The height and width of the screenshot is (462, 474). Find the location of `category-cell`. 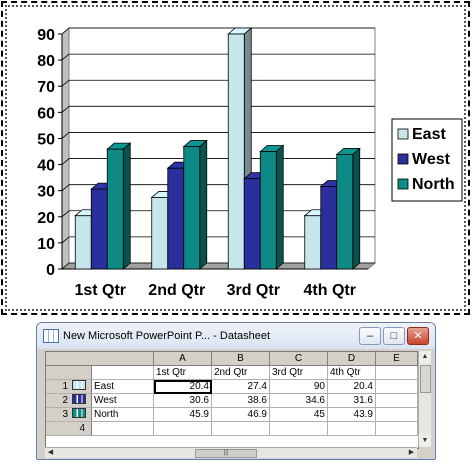

category-cell is located at coordinates (397, 373).